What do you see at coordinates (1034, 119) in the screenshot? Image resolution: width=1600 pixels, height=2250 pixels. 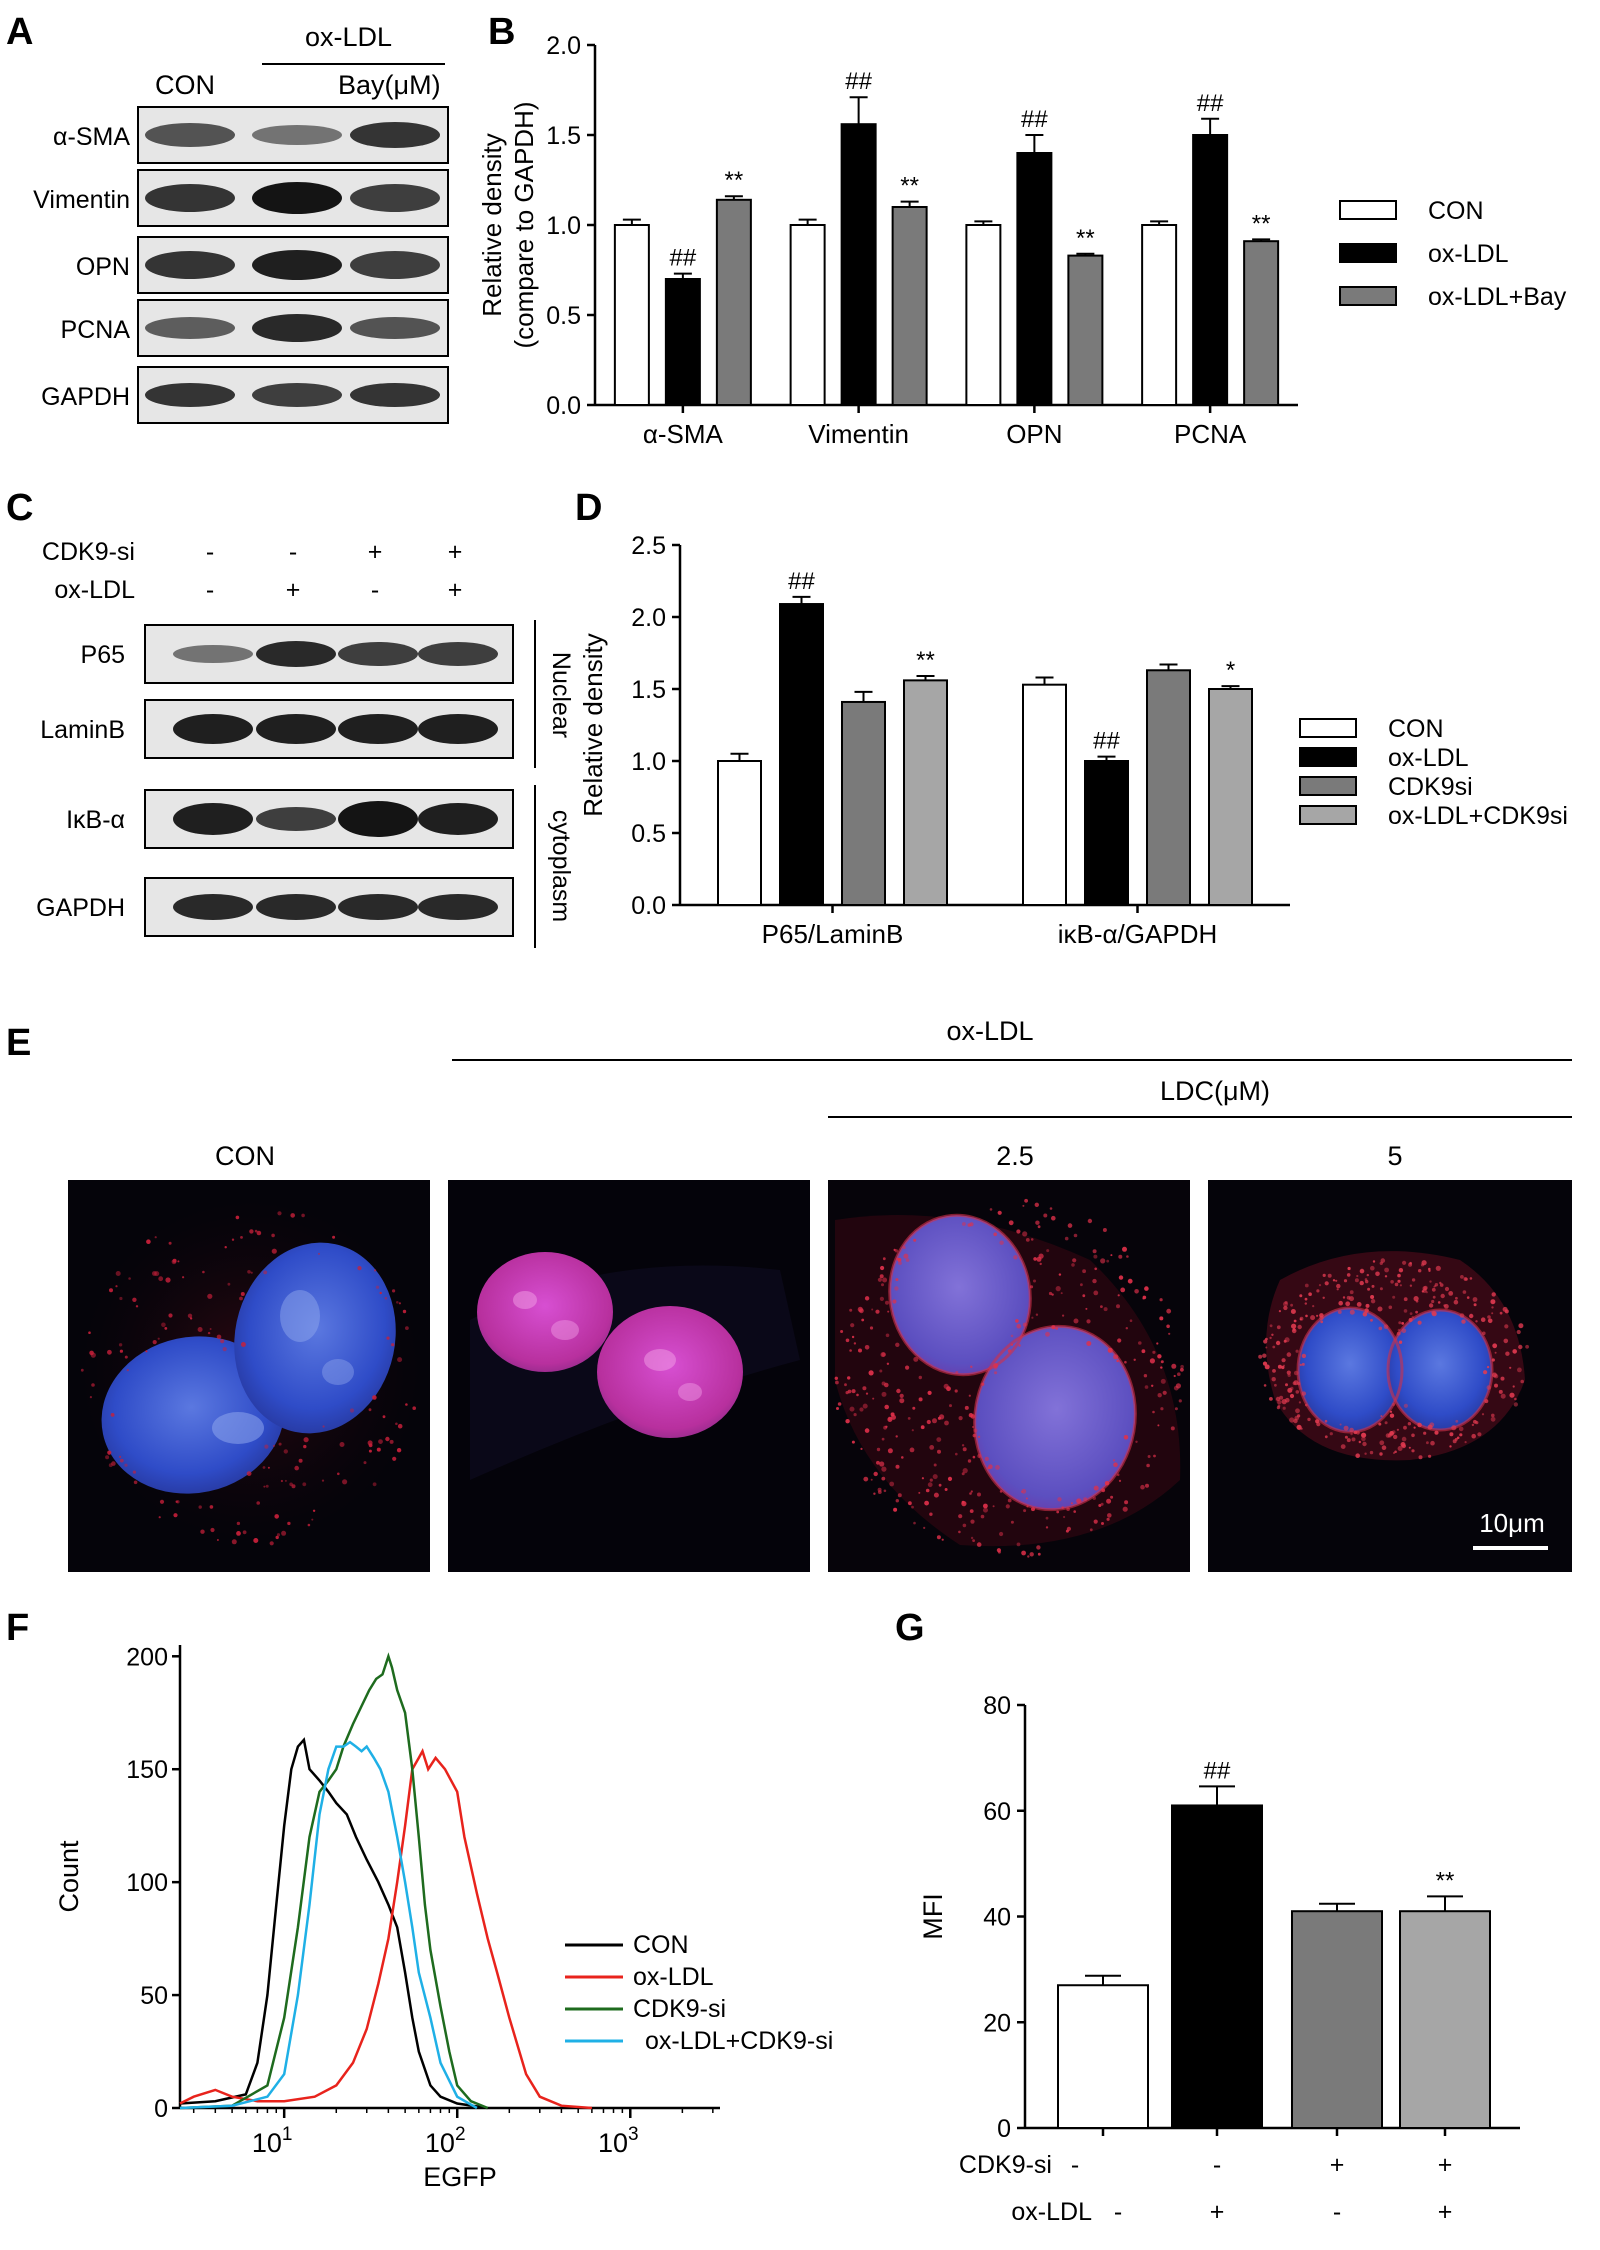 I see `chart-b-mark-2-3: ##` at bounding box center [1034, 119].